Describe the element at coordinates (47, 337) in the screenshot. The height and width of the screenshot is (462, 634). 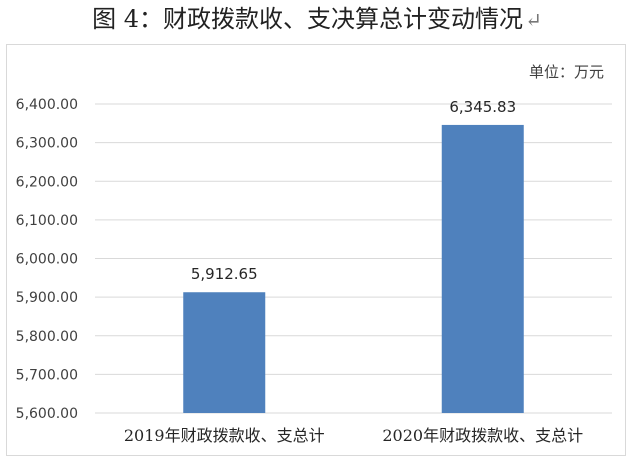
I see `y-tick-label: 5,800.00` at that location.